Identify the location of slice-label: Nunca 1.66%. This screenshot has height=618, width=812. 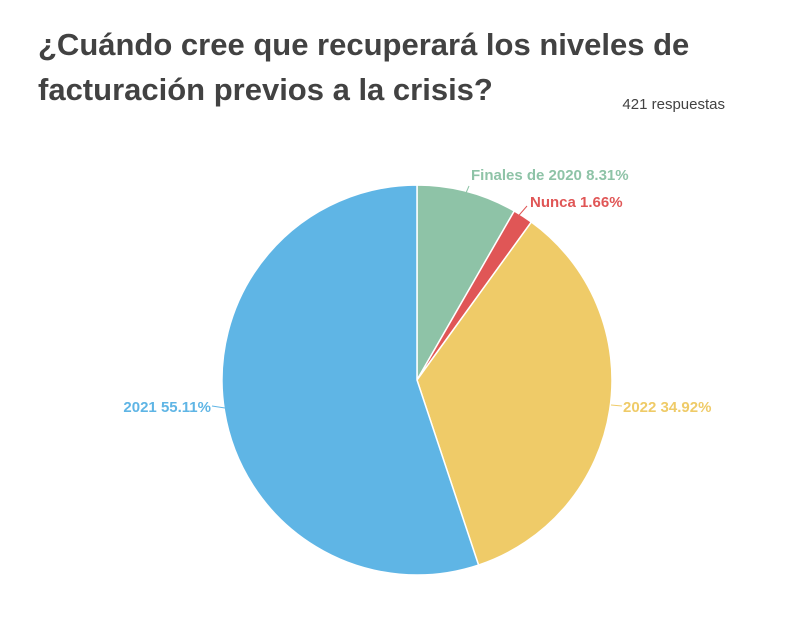
(576, 202).